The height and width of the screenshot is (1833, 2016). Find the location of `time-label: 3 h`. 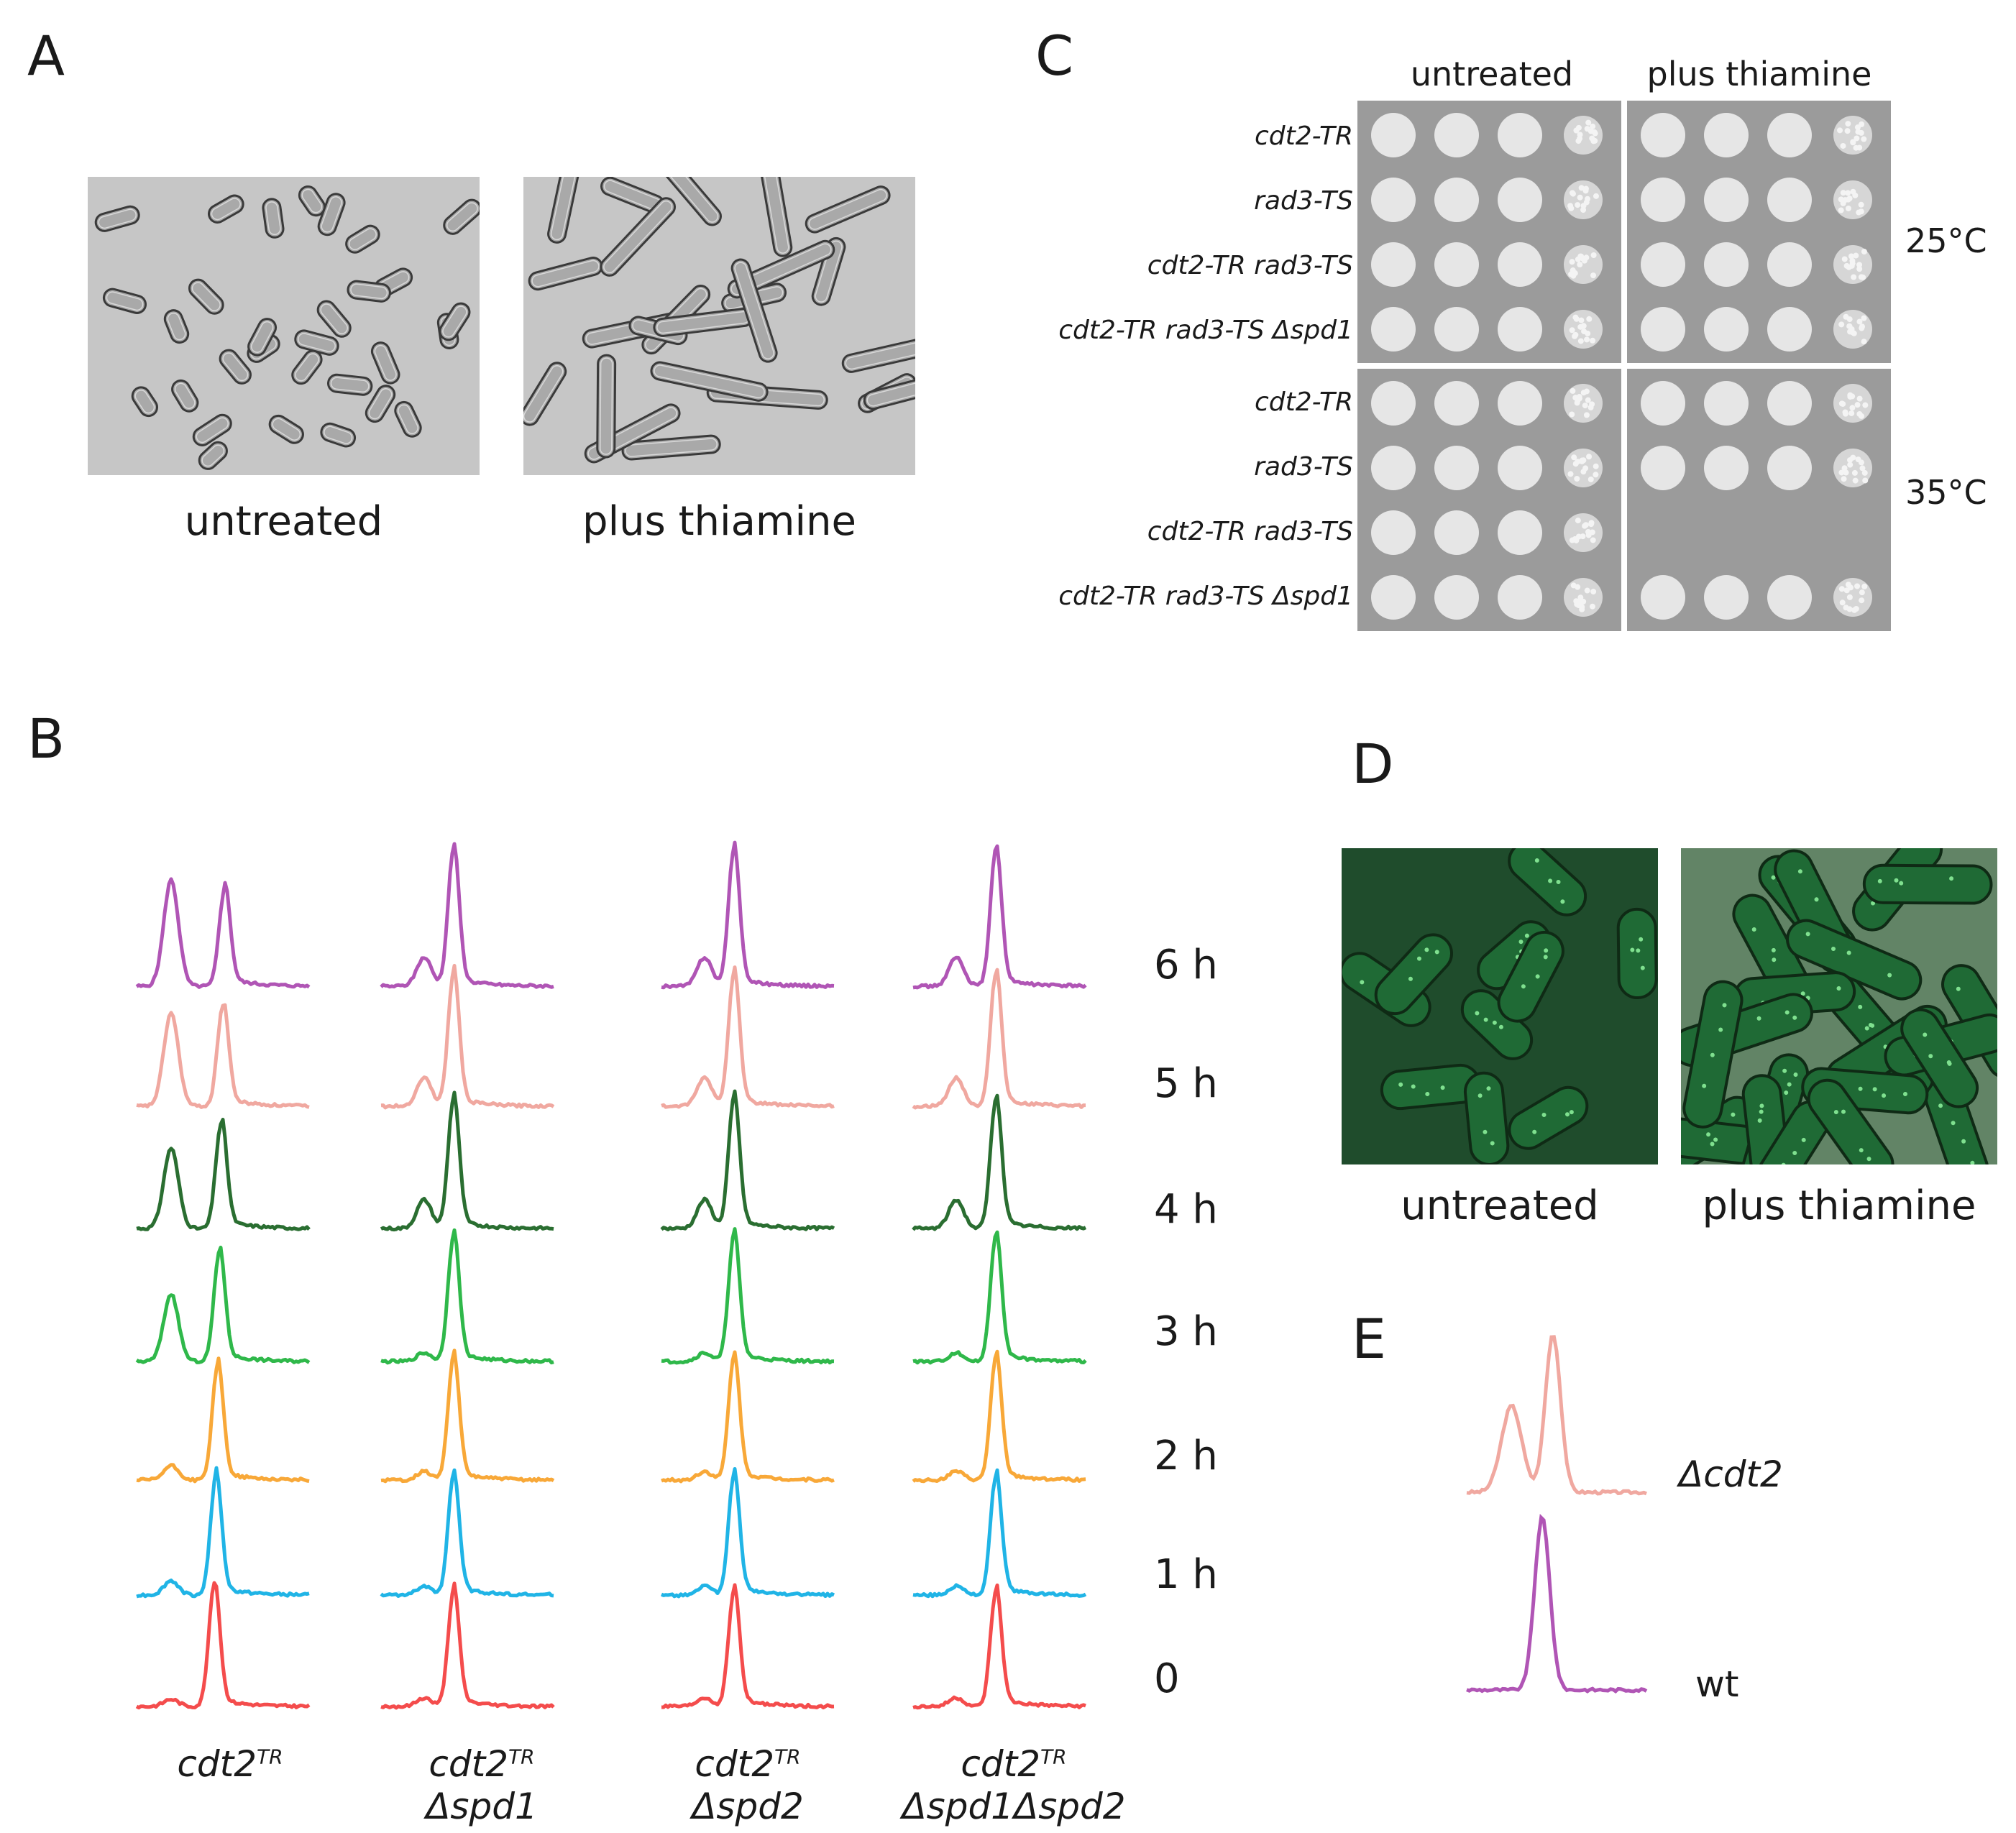

time-label: 3 h is located at coordinates (1186, 1332).